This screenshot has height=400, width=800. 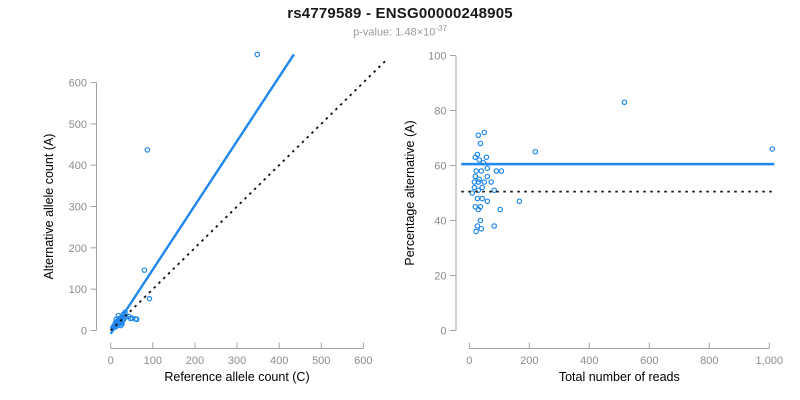 I want to click on x-tick-label: 1,000, so click(x=770, y=361).